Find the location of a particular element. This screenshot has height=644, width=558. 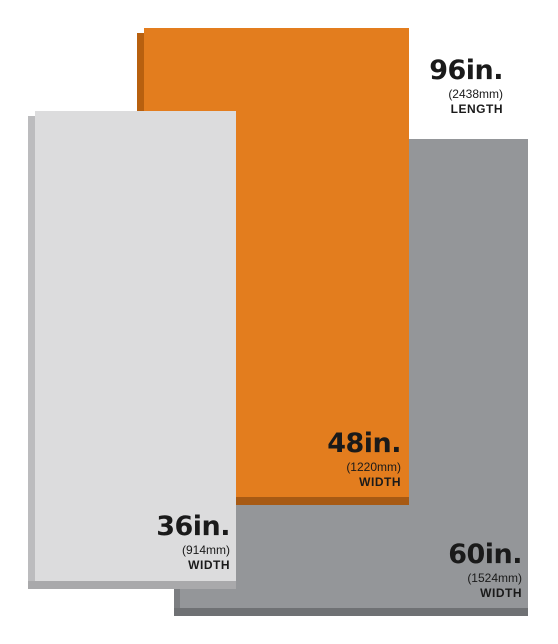

width-60-dimension: WIDTH is located at coordinates (501, 593).